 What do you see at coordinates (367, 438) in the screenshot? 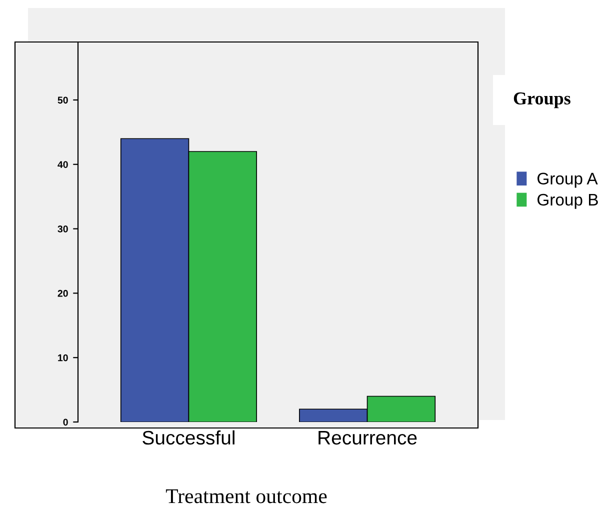
I see `x-tick-label: Recurrence` at bounding box center [367, 438].